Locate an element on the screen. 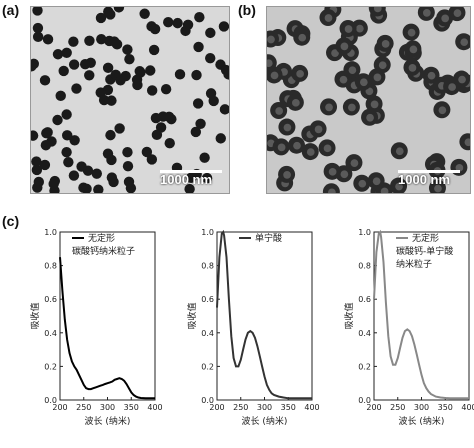 The width and height of the screenshot is (474, 448). panel-label-b: (b) is located at coordinates (247, 10).